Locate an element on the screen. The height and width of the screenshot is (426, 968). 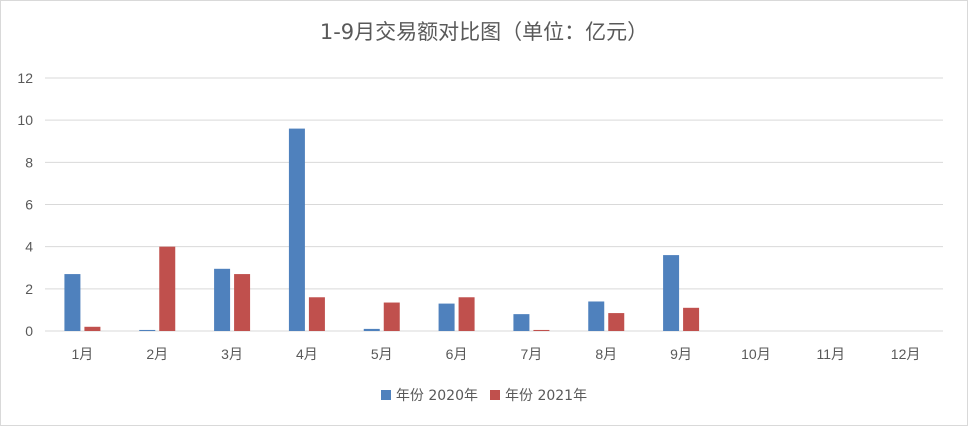
legend-item-2020: 年份 2020年 is located at coordinates (429, 395).